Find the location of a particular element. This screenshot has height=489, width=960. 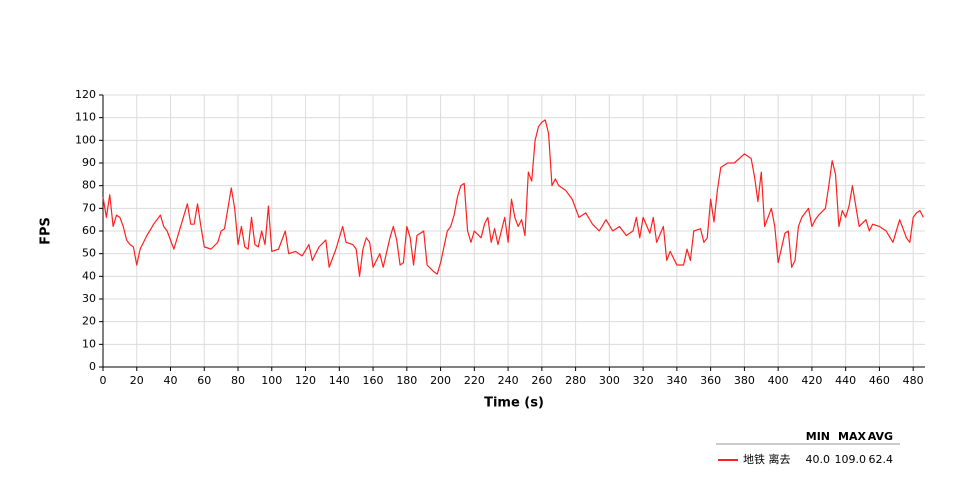

legend-stat: 109.0 is located at coordinates (851, 459).